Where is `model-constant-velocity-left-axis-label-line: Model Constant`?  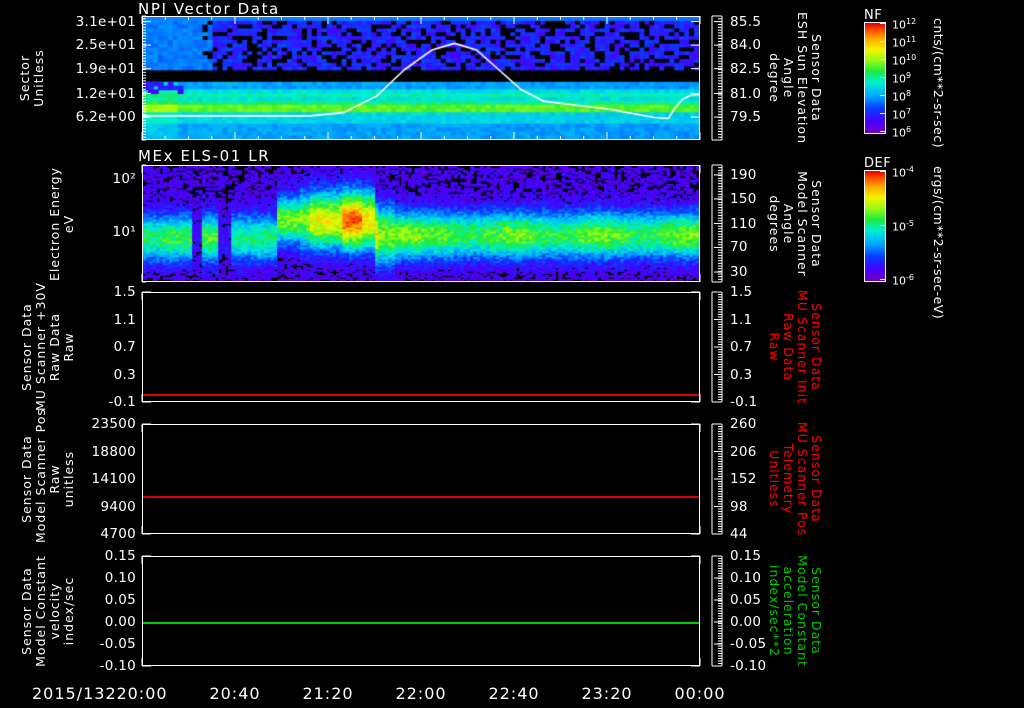
model-constant-velocity-left-axis-label-line: Model Constant is located at coordinates (40, 611).